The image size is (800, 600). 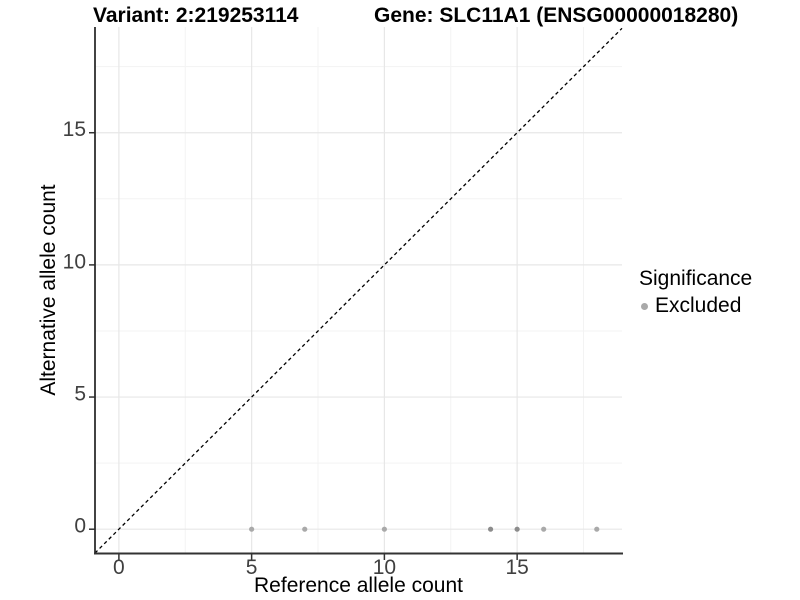 I want to click on x-tick-label: 5, so click(x=252, y=567).